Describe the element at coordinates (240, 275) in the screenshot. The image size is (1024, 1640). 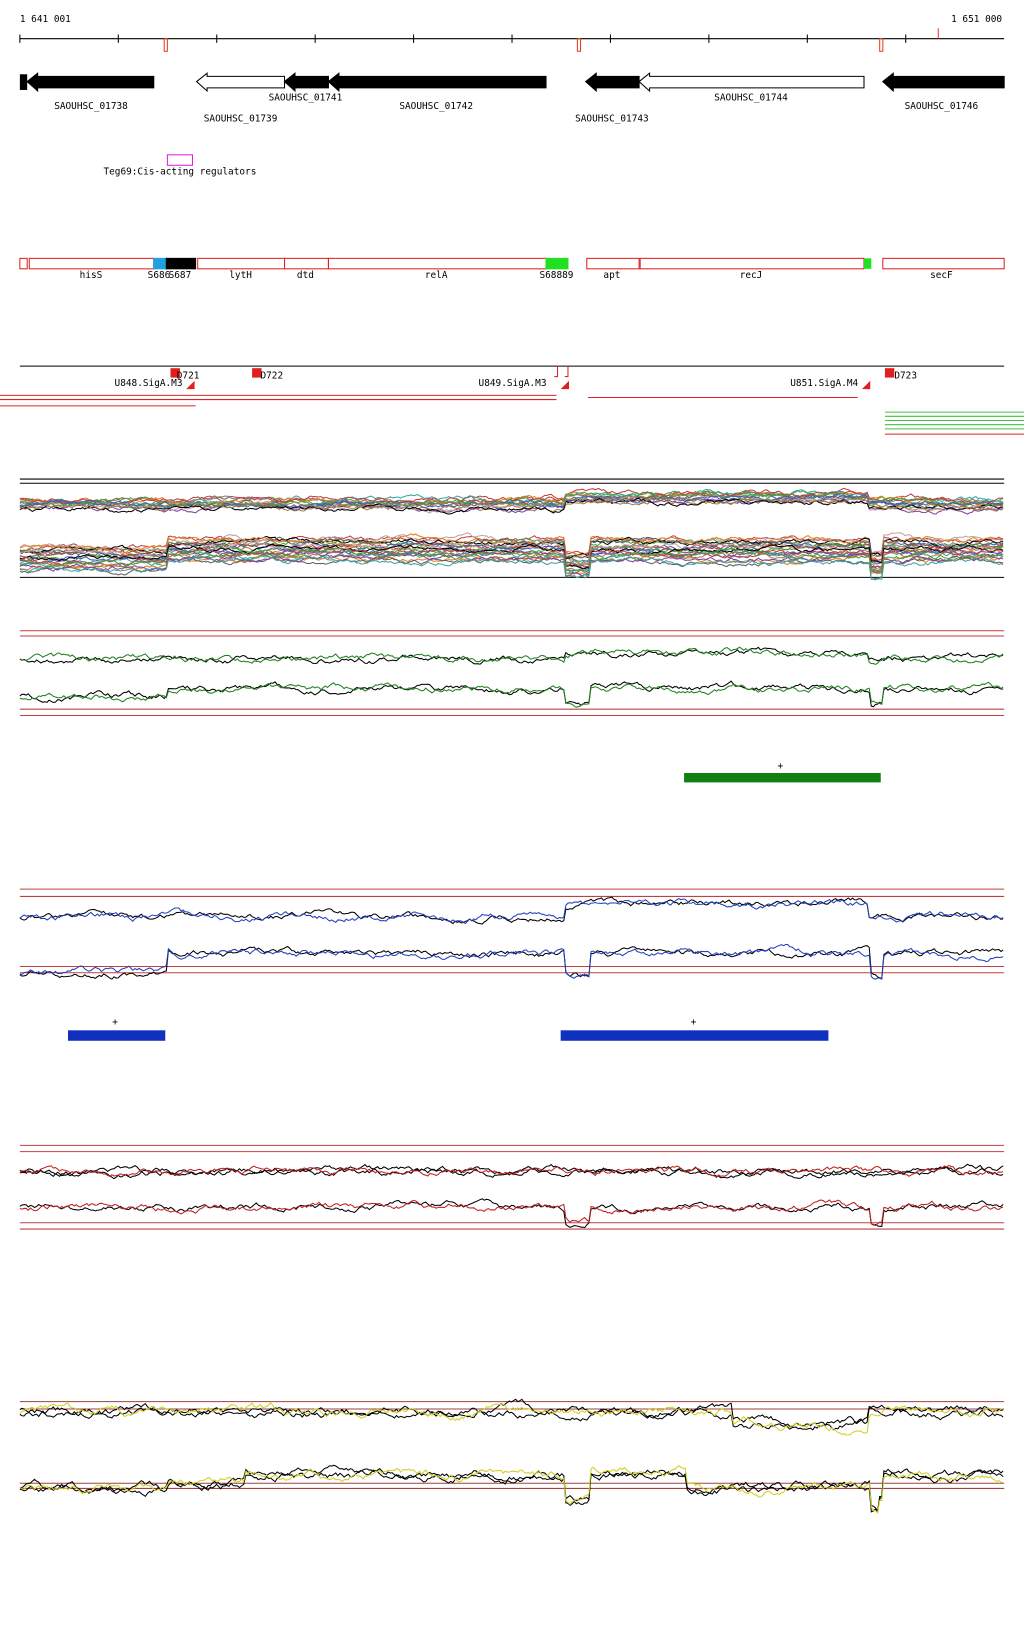
I see `feature-label: lytH` at that location.